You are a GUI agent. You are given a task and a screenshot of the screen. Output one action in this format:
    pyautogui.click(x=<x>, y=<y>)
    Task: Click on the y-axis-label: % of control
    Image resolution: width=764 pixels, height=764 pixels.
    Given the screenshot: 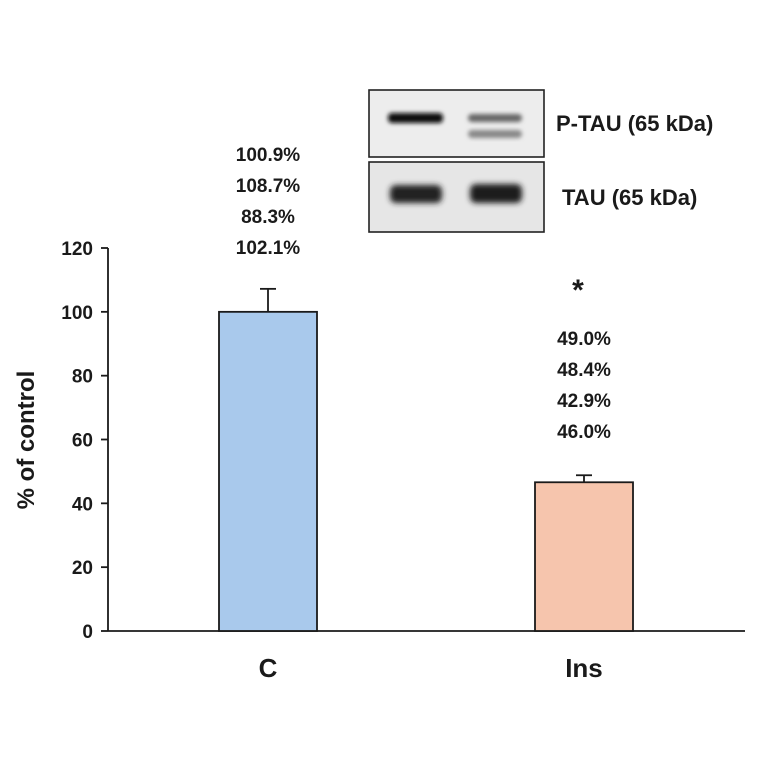 What is the action you would take?
    pyautogui.click(x=26, y=440)
    